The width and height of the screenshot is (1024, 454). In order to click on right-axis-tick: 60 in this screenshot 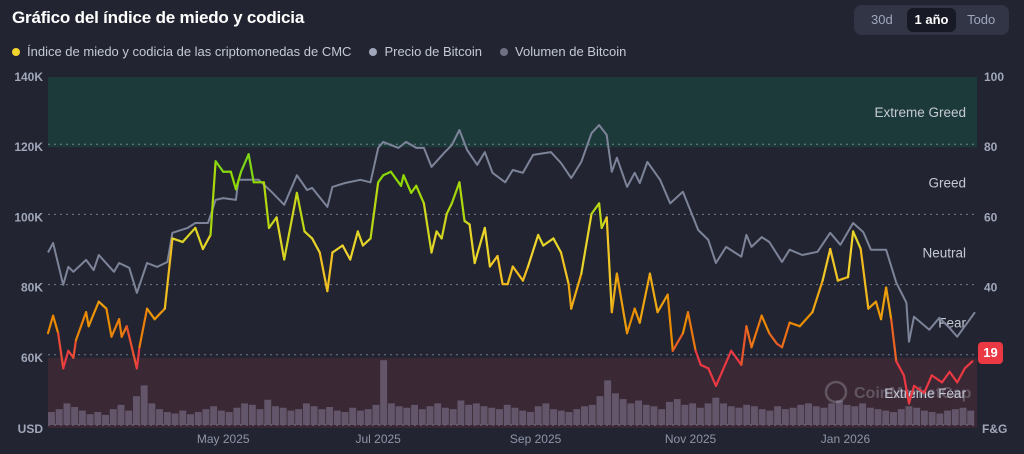, I will do `click(991, 217)`.